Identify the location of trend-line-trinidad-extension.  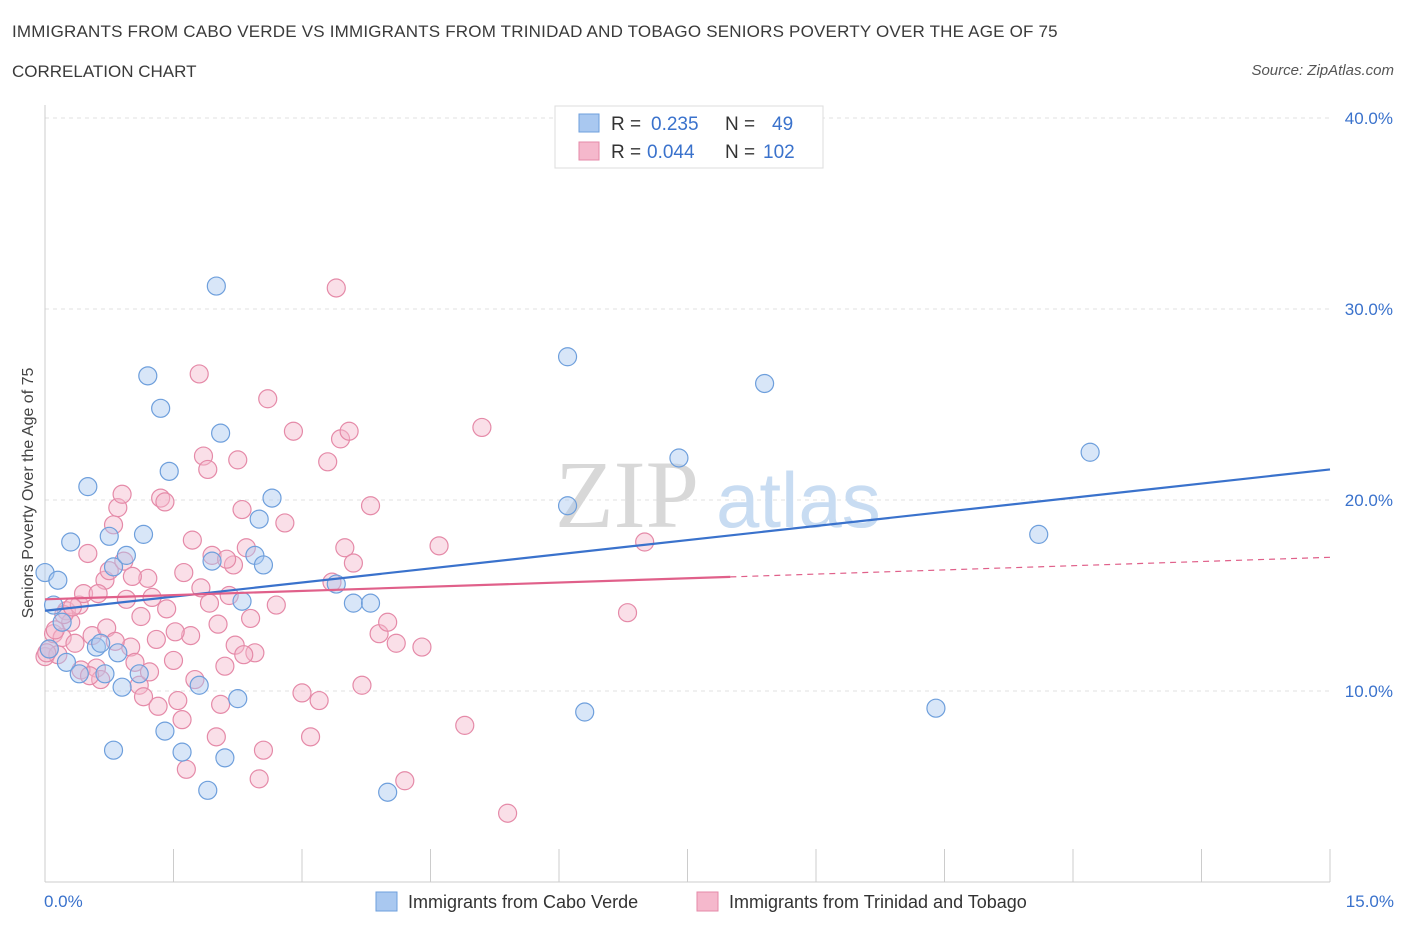
(1030, 567).